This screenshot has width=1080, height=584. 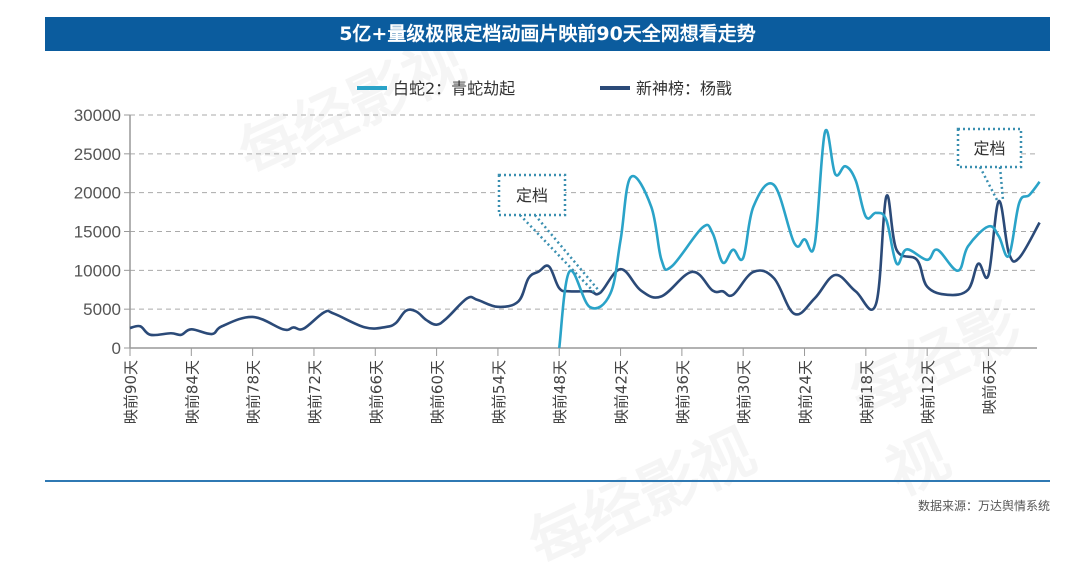 I want to click on x-tick-label: 映前18天, so click(x=867, y=392).